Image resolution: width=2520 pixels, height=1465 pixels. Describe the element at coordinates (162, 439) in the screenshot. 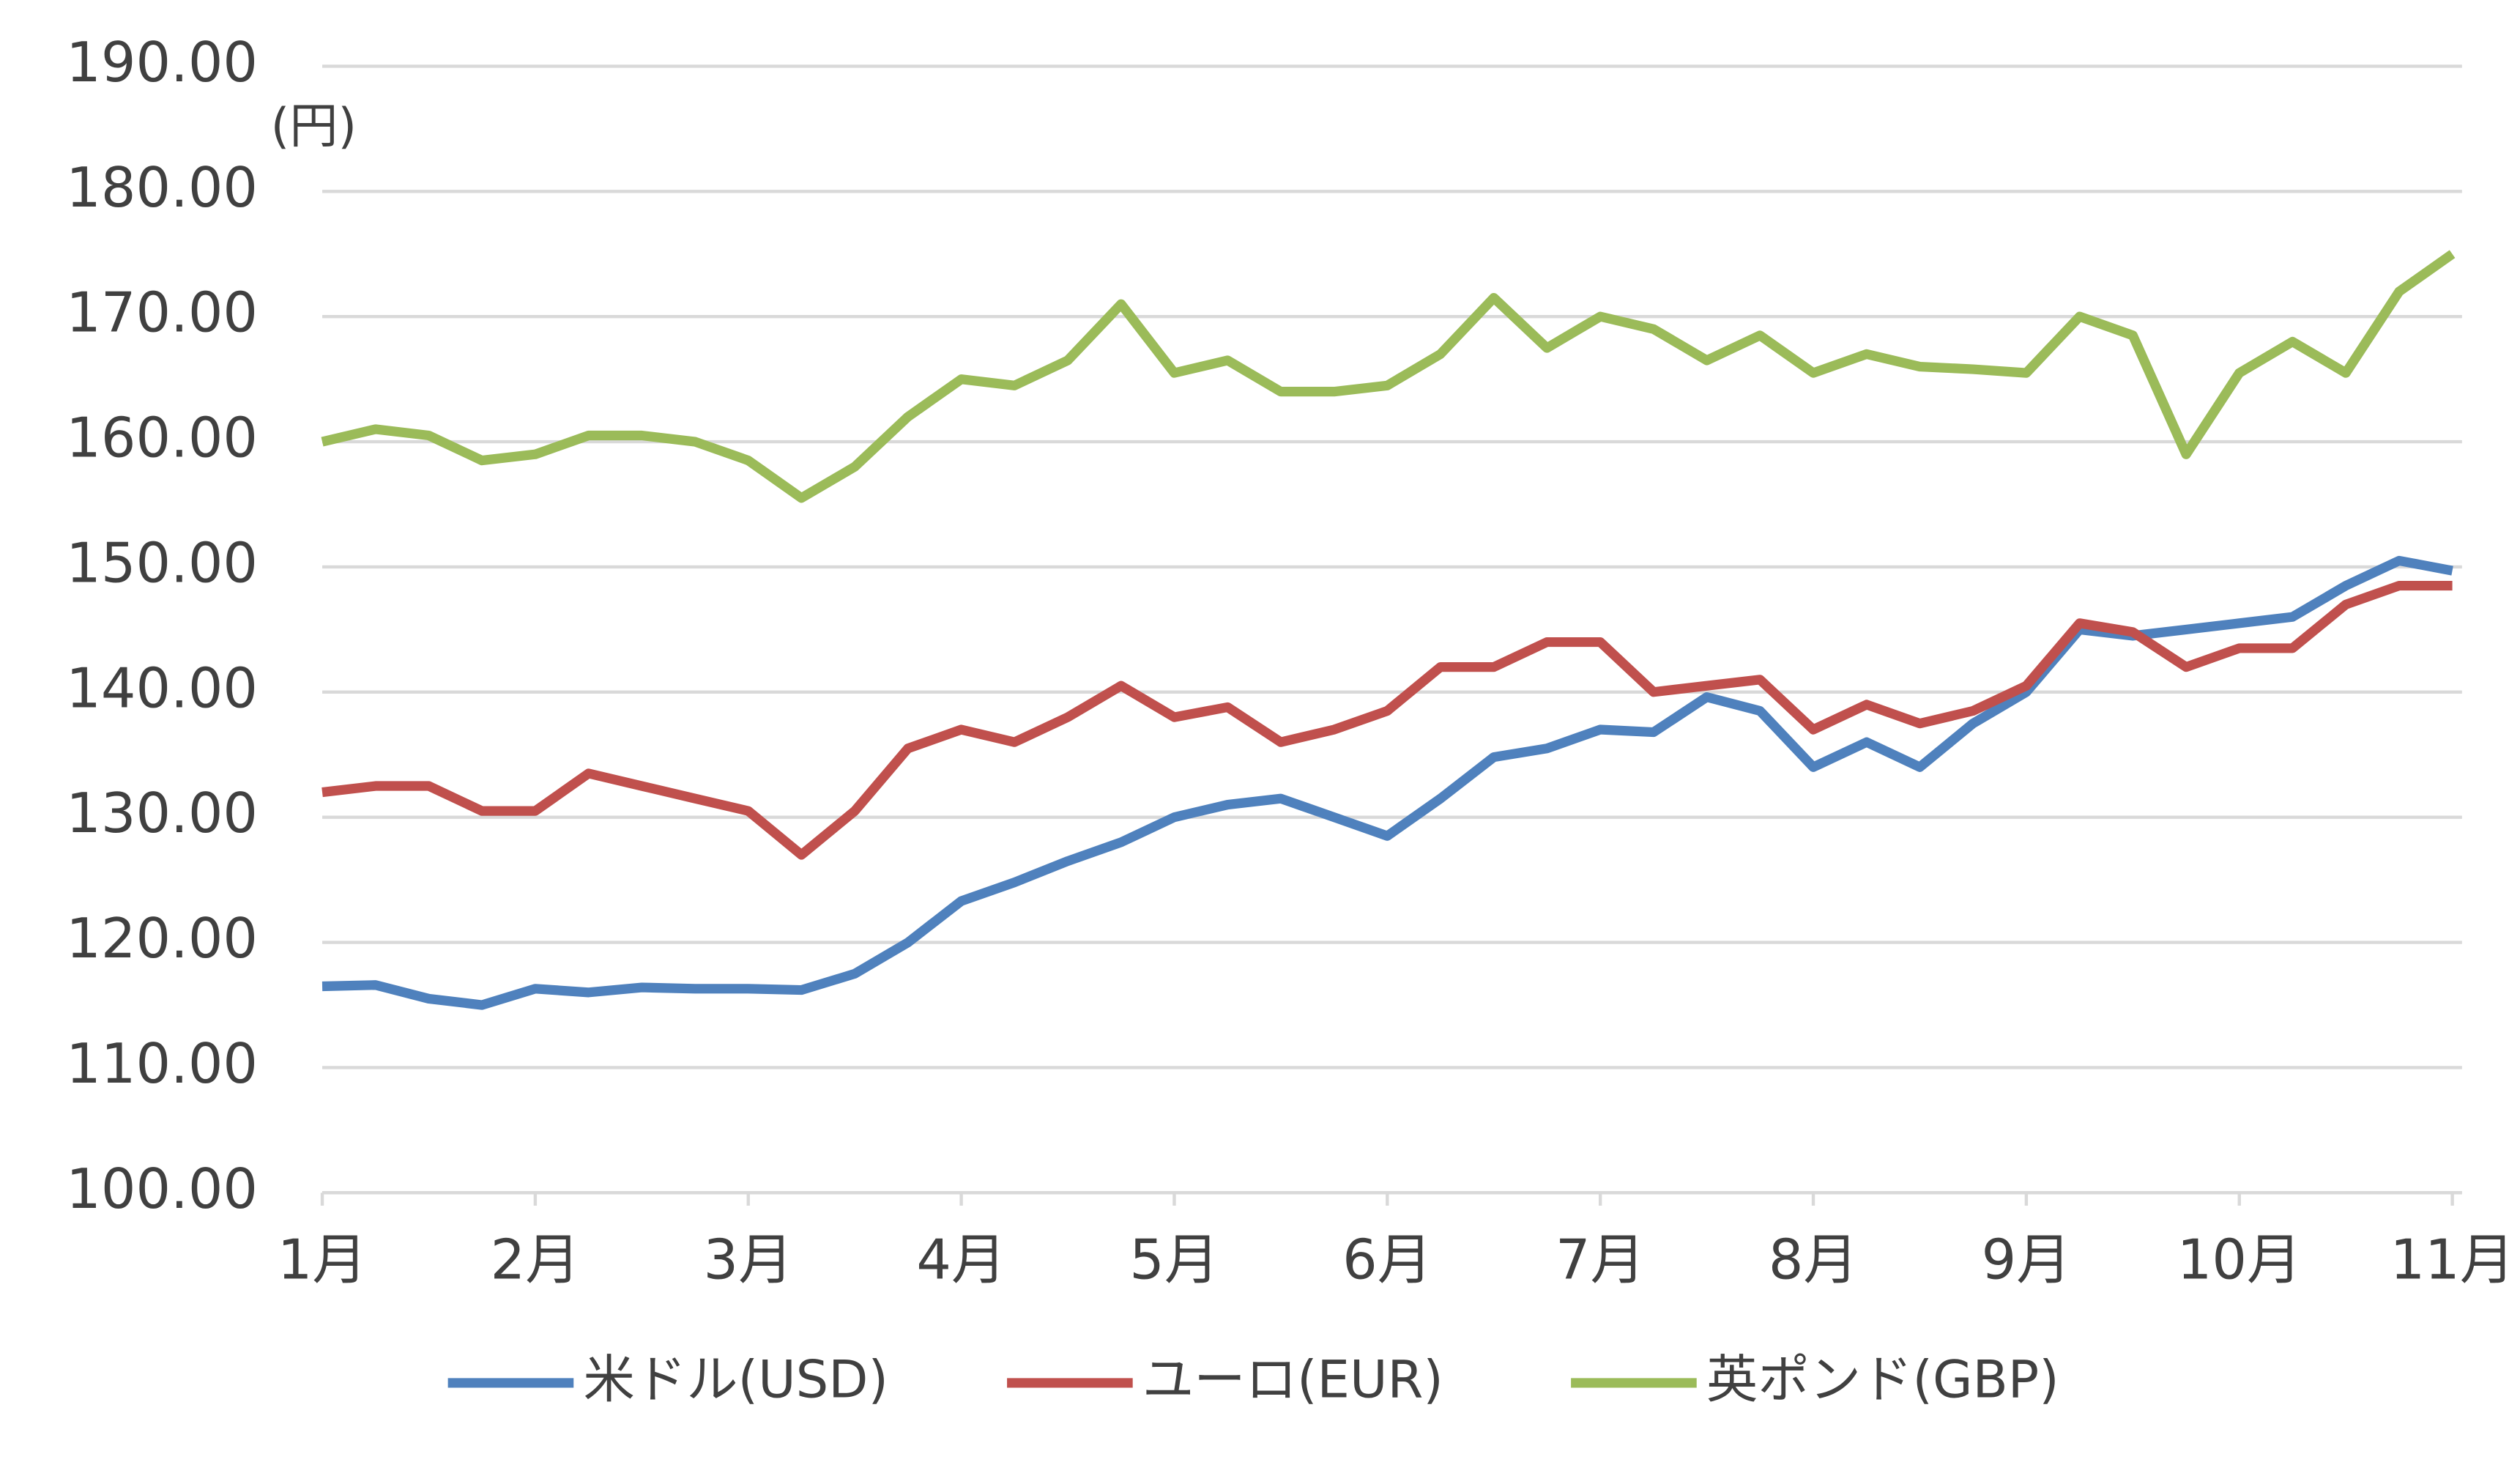

I see `y-tick-label: 160.00` at that location.